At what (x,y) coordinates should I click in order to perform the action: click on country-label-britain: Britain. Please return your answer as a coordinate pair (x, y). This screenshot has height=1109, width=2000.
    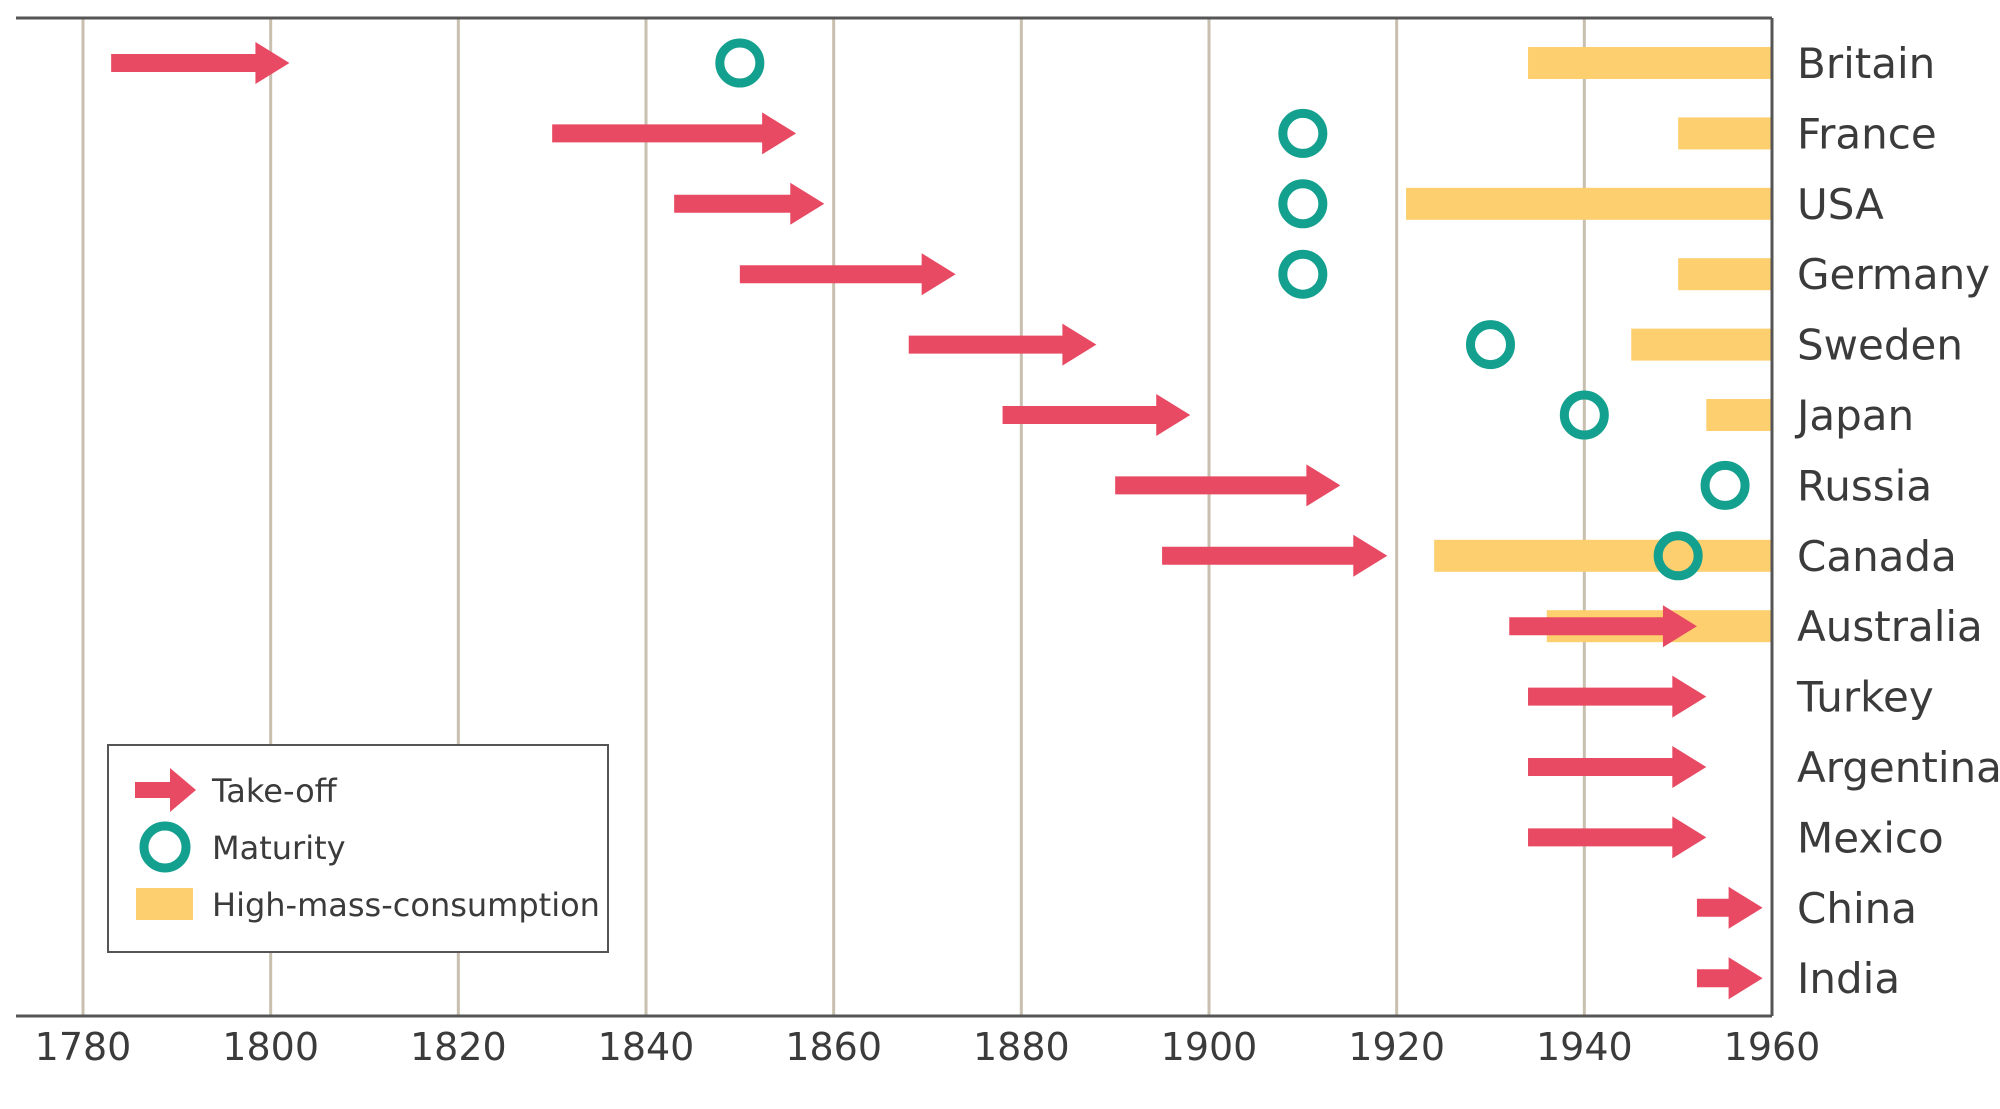
    Looking at the image, I should click on (1866, 63).